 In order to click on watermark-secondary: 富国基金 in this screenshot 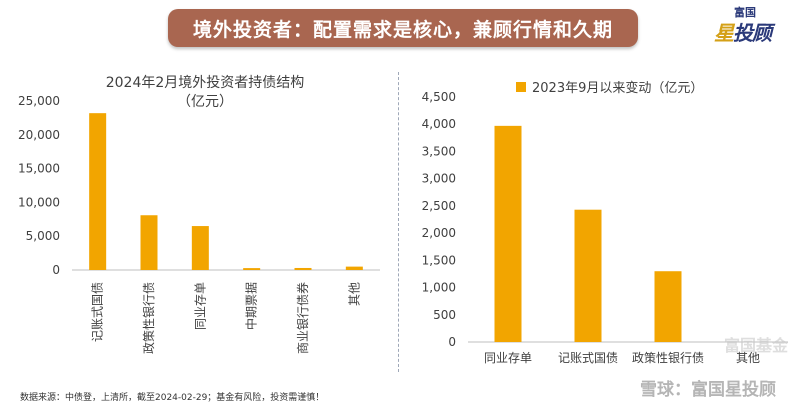, I will do `click(755, 345)`.